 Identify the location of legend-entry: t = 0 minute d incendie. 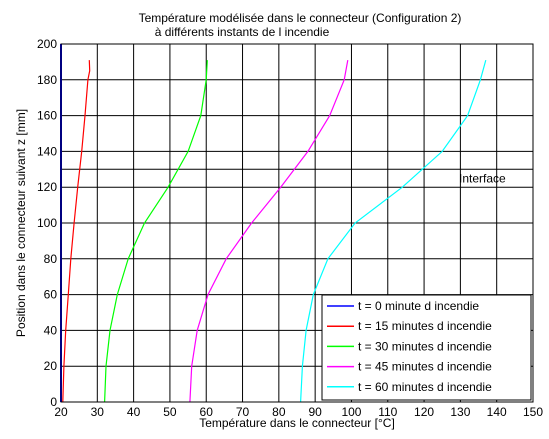
(418, 306).